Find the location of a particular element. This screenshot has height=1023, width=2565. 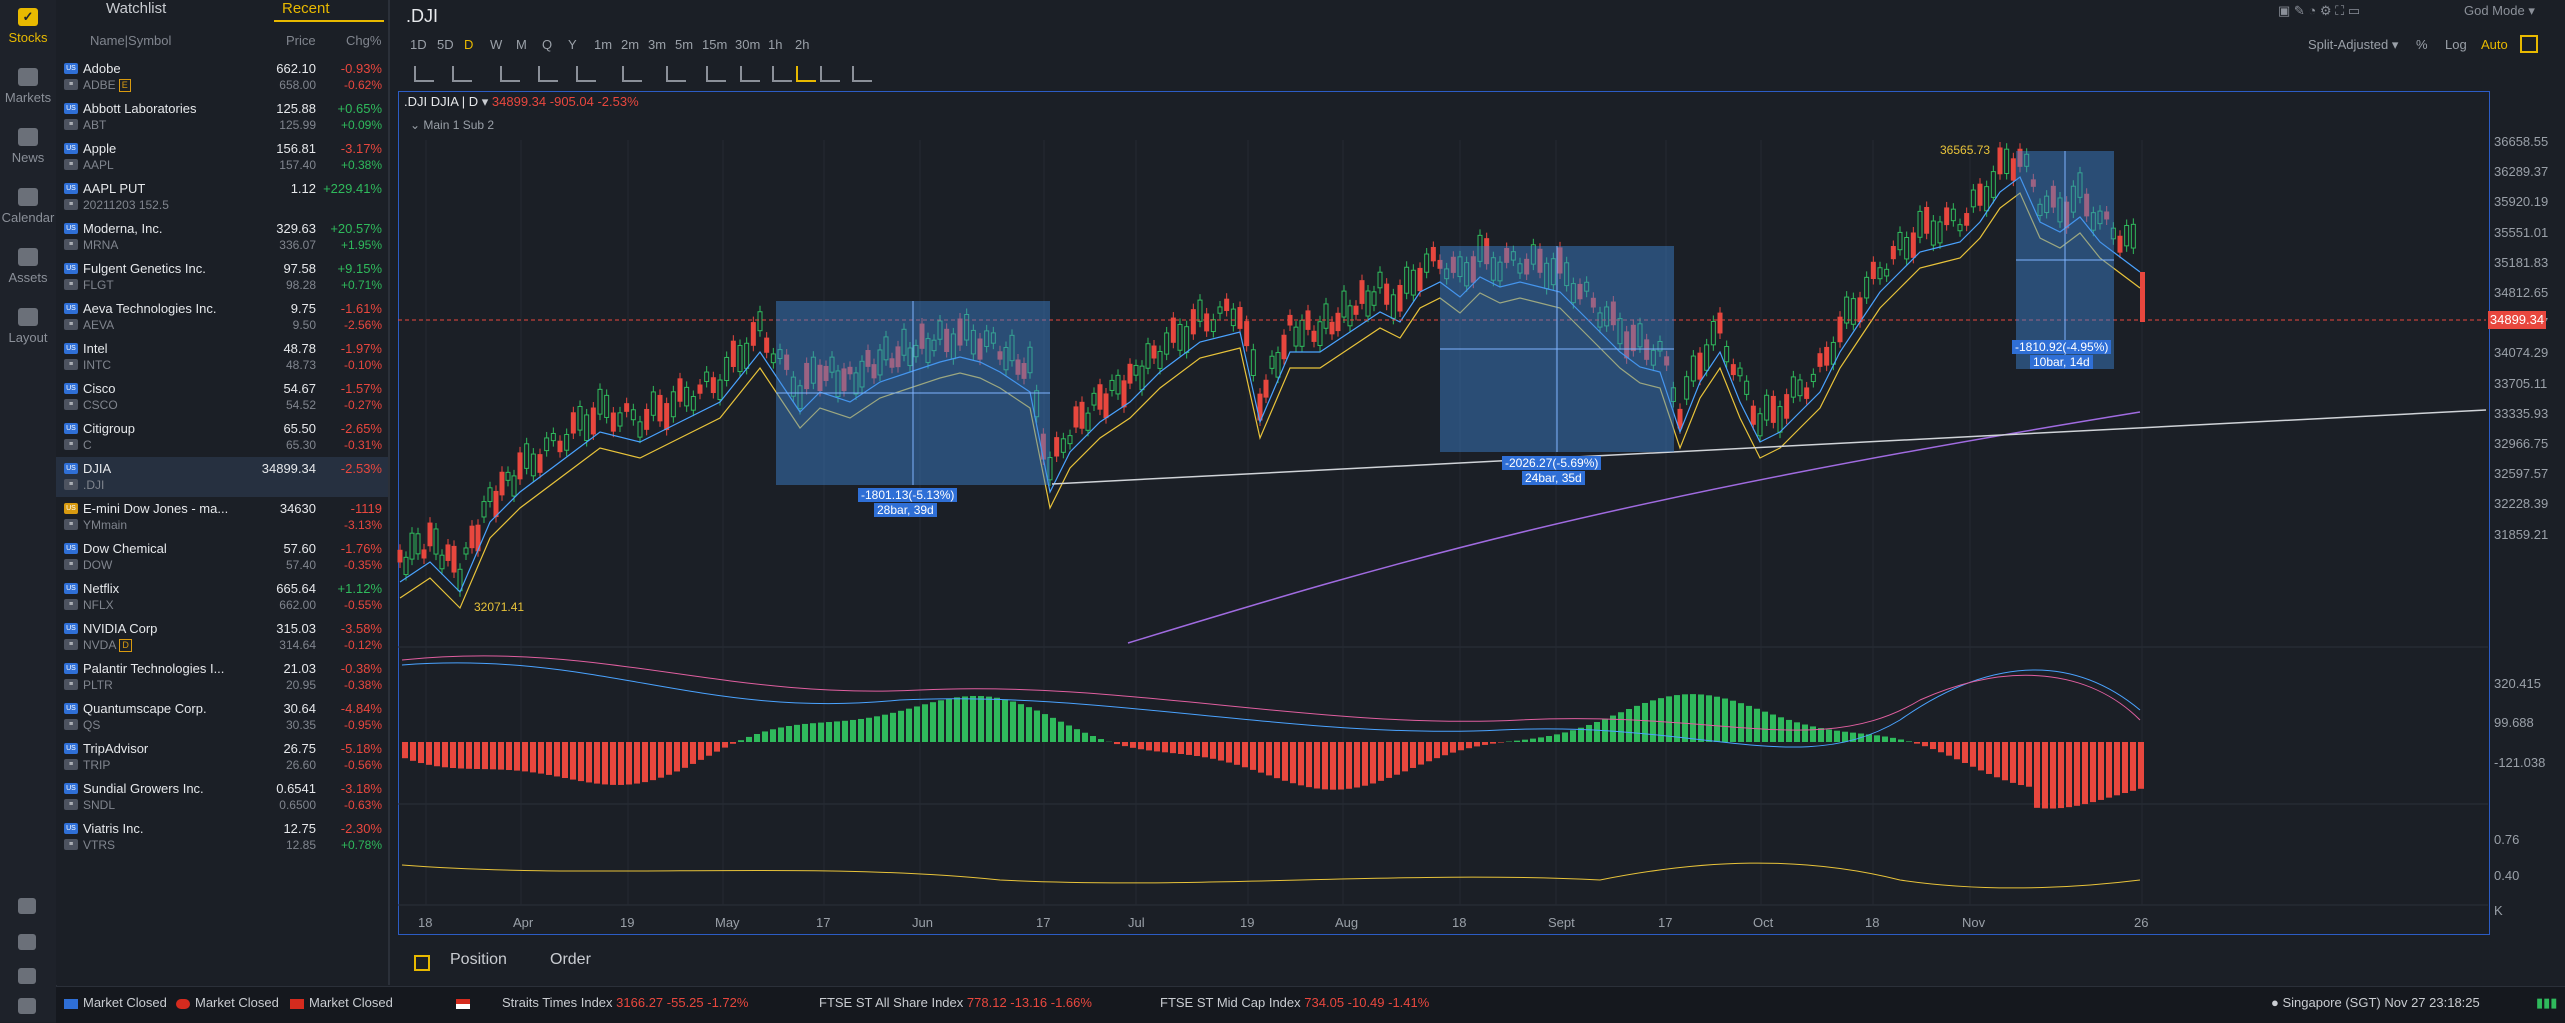

sub-axis-label: K is located at coordinates (2498, 910).